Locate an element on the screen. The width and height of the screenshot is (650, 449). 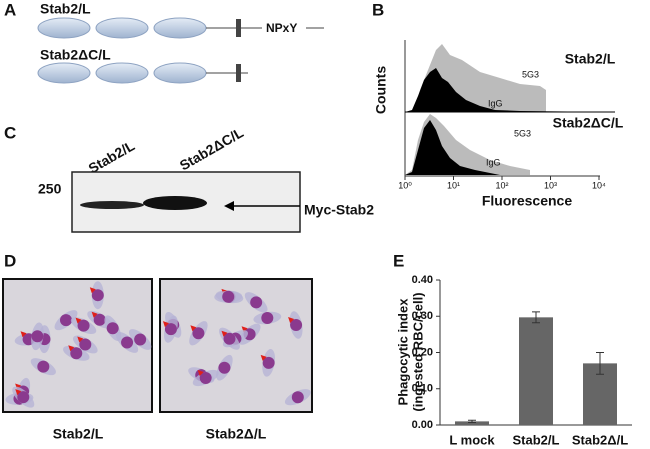
y-tick-label: 0.10 is located at coordinates (422, 389).